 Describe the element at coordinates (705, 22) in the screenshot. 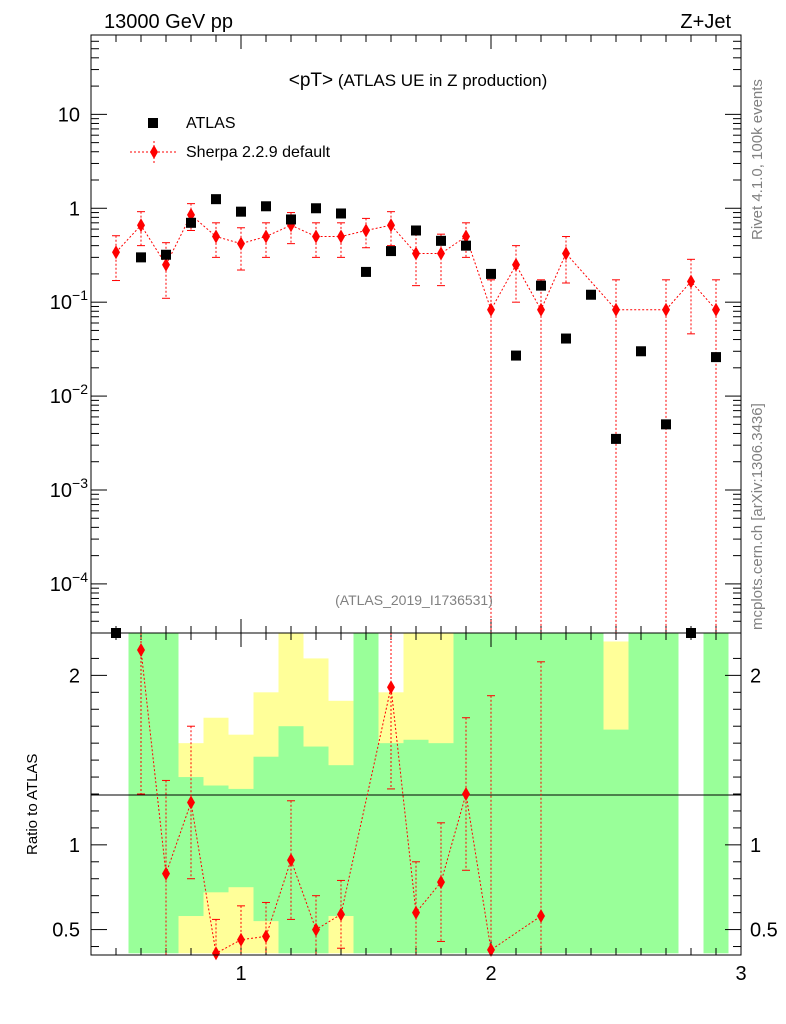

I see `header-right: Z+Jet` at that location.